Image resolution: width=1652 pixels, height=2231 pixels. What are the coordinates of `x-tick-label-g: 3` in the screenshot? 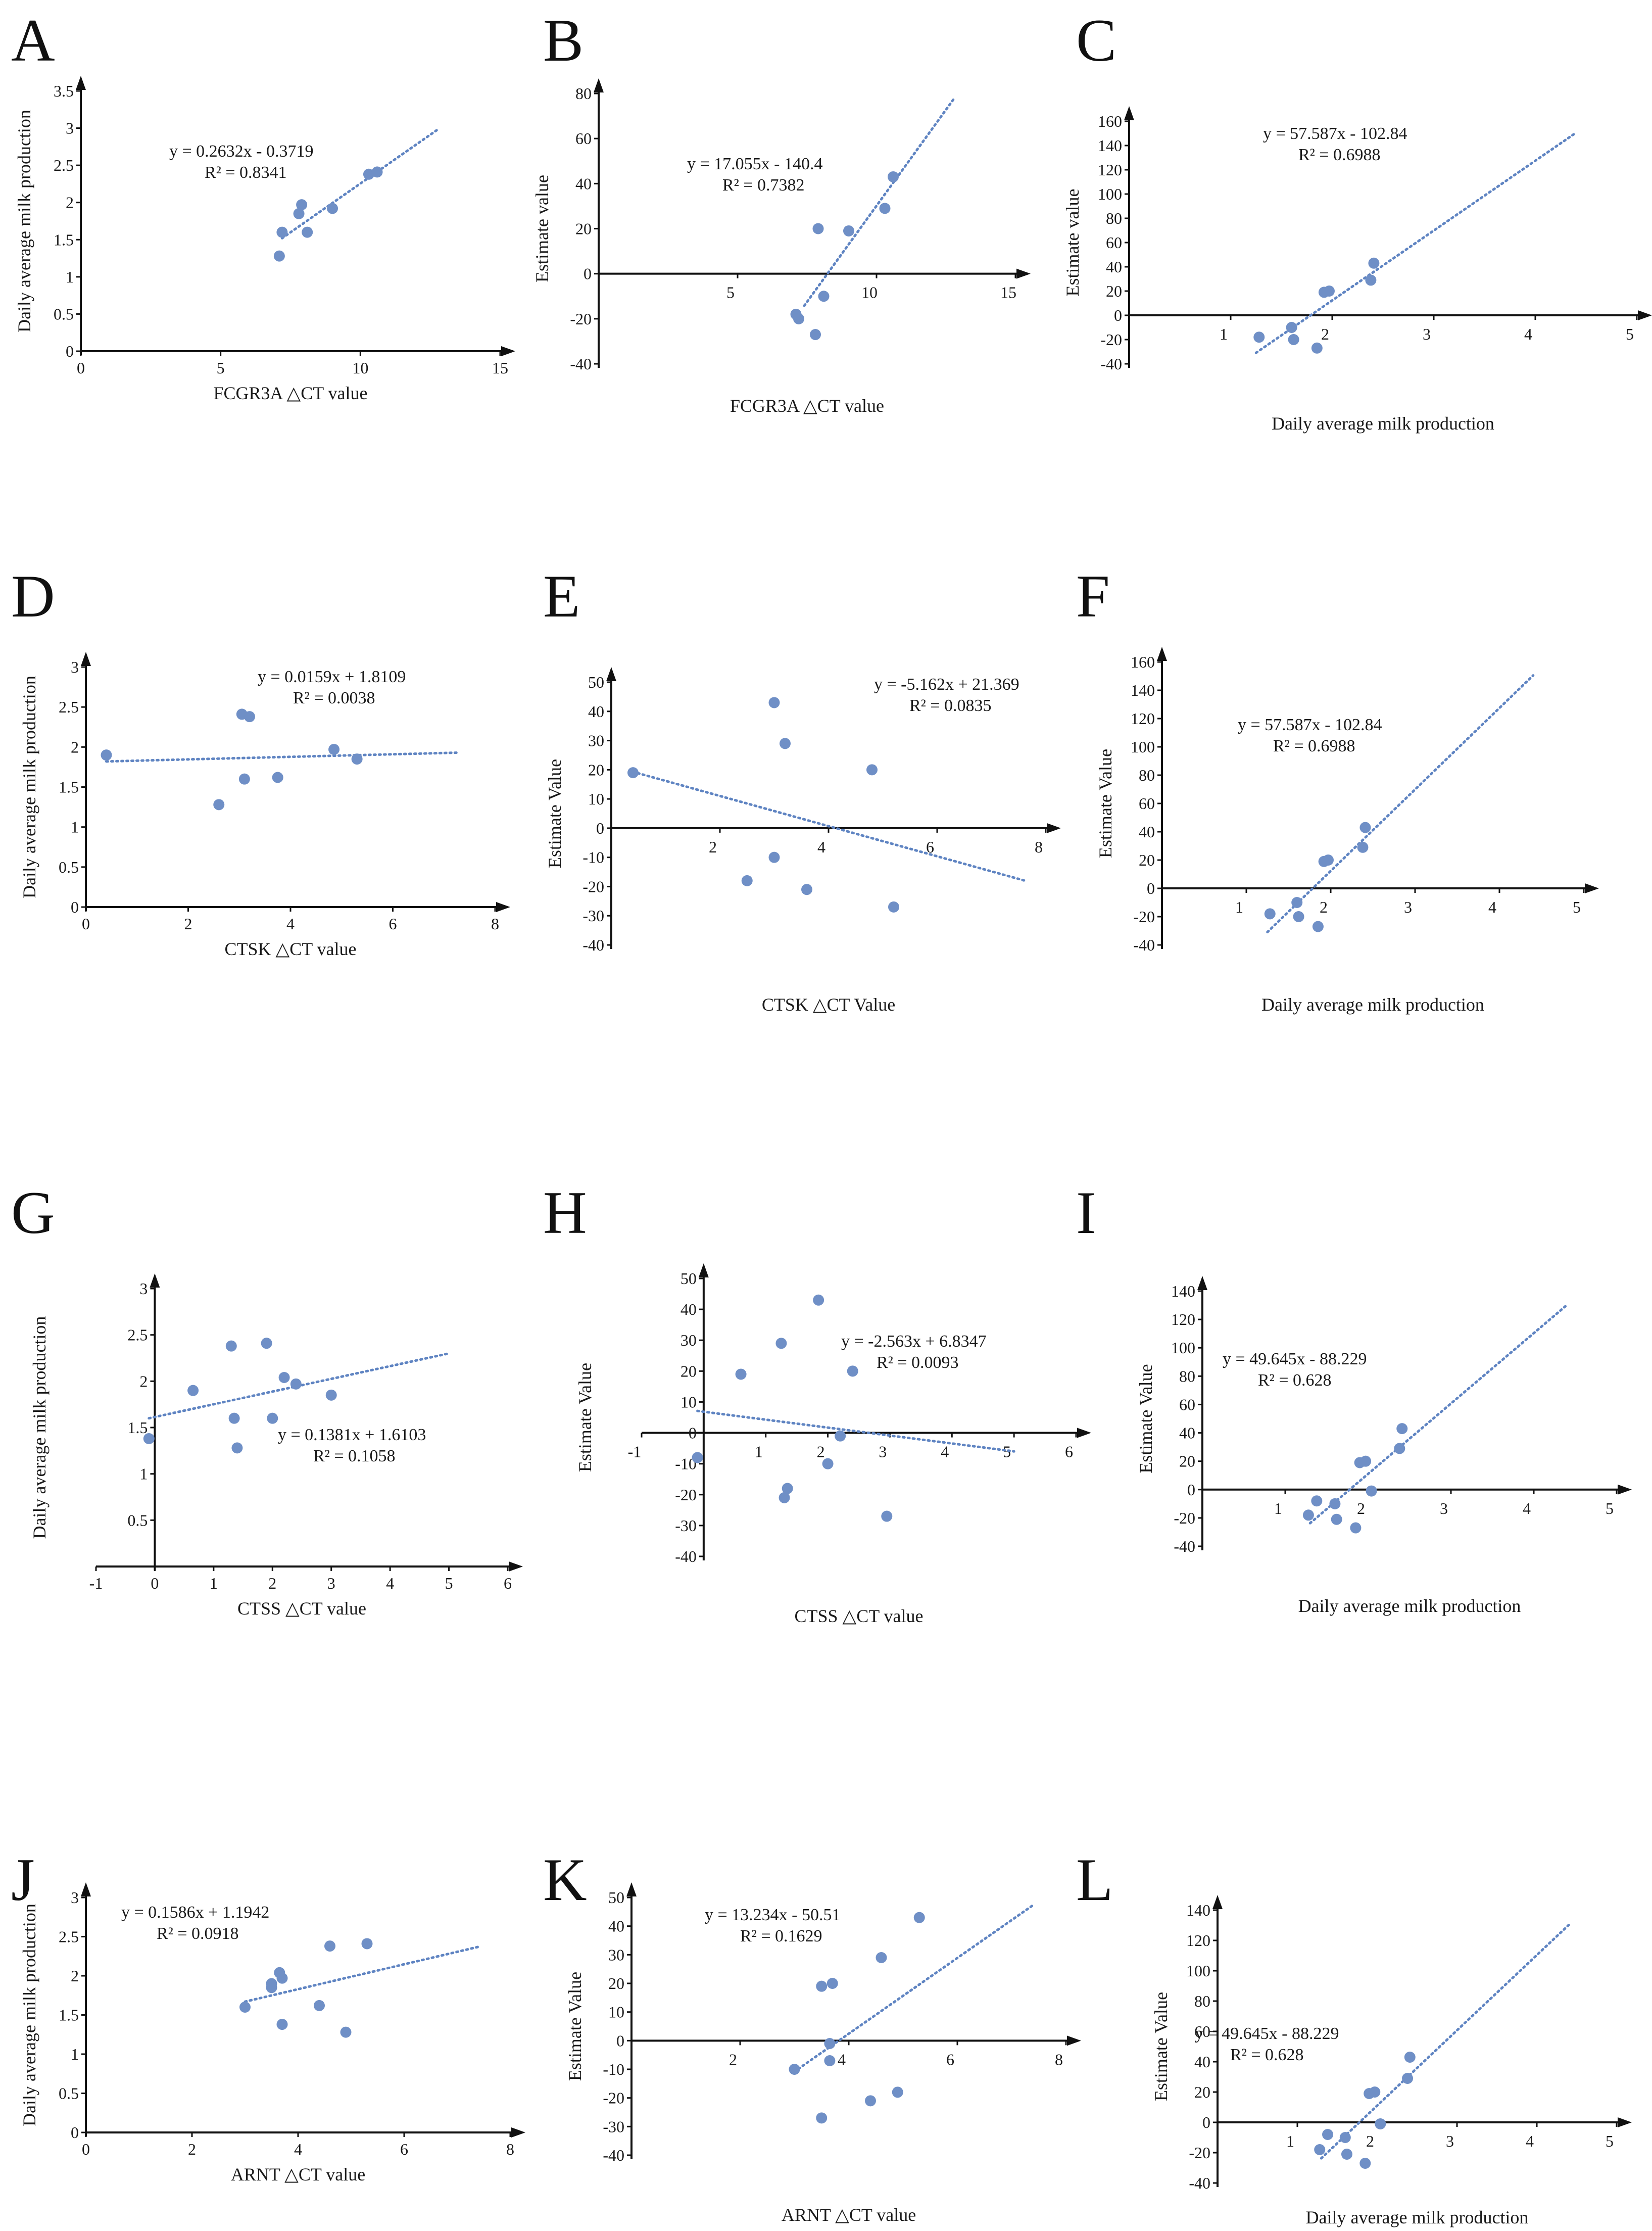 It's located at (331, 1583).